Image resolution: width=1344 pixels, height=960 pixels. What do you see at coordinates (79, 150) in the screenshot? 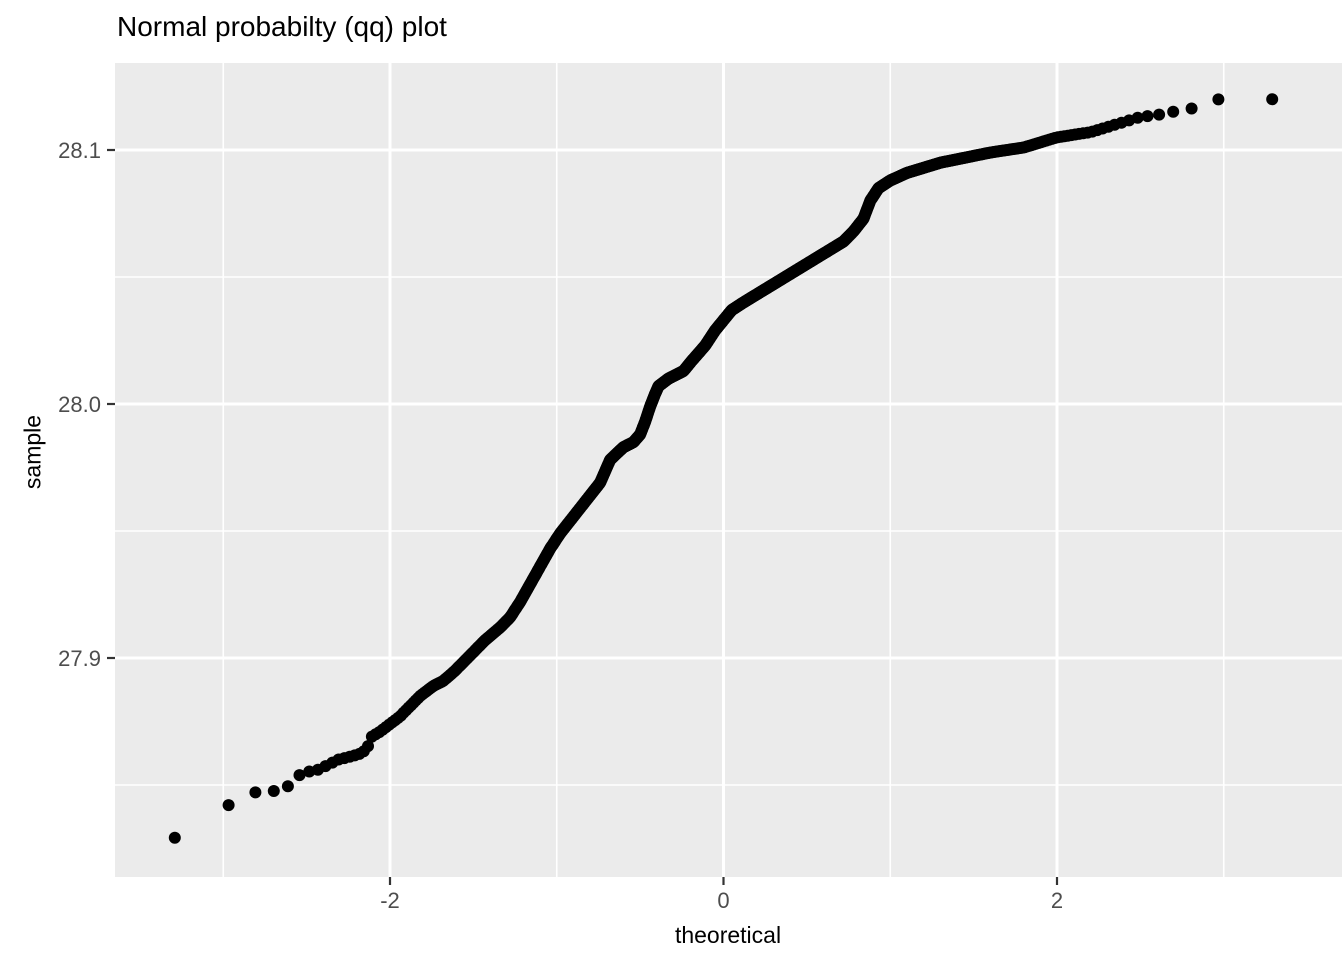
I see `y-tick-label: 28.1` at bounding box center [79, 150].